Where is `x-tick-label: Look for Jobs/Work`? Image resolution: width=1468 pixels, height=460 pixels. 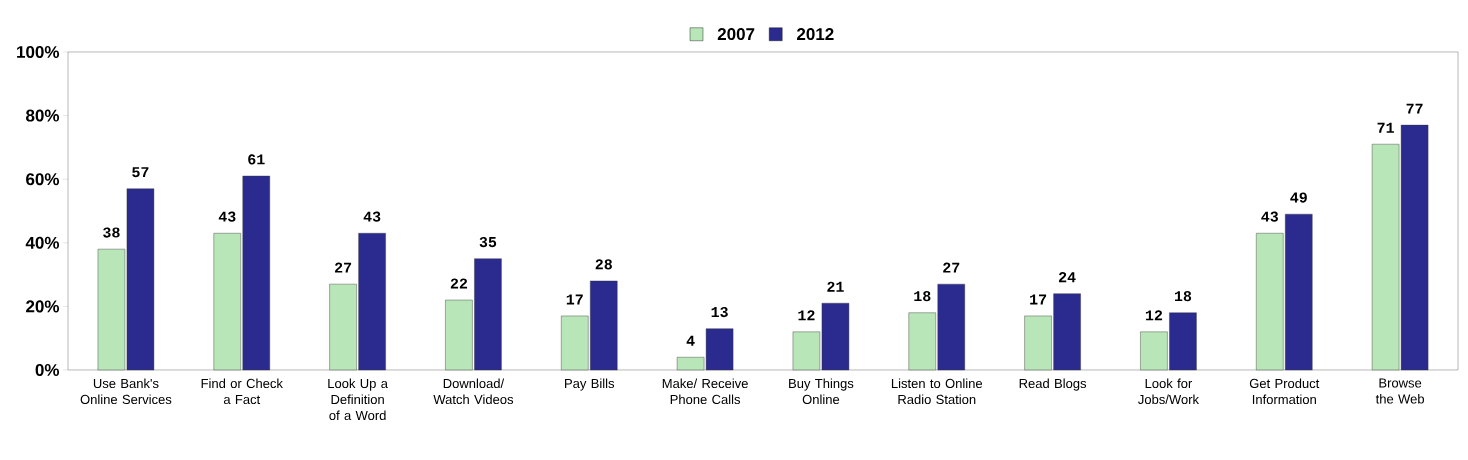
x-tick-label: Look for Jobs/Work is located at coordinates (1169, 391).